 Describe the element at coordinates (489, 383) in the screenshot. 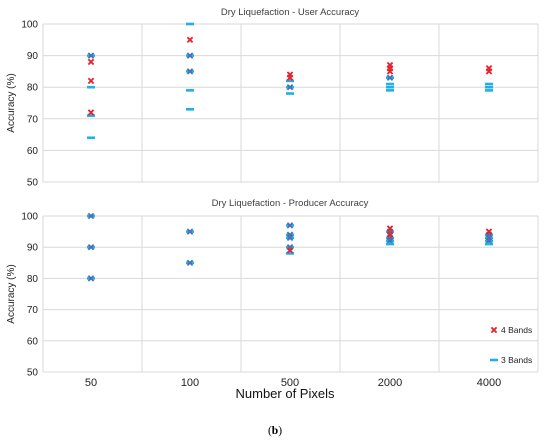

I see `x-tick-label: 4000` at that location.